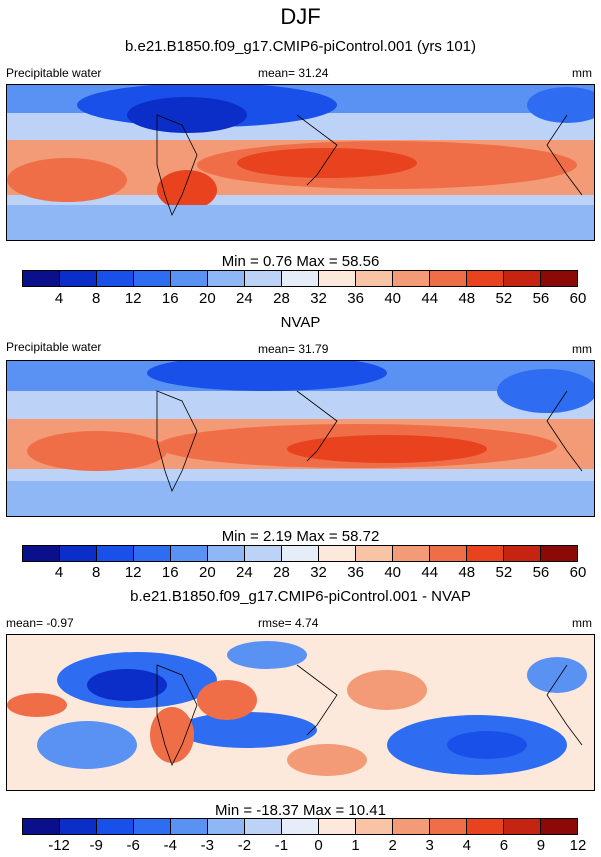 The height and width of the screenshot is (857, 601). What do you see at coordinates (578, 572) in the screenshot?
I see `colorbar-tick-label: 60` at bounding box center [578, 572].